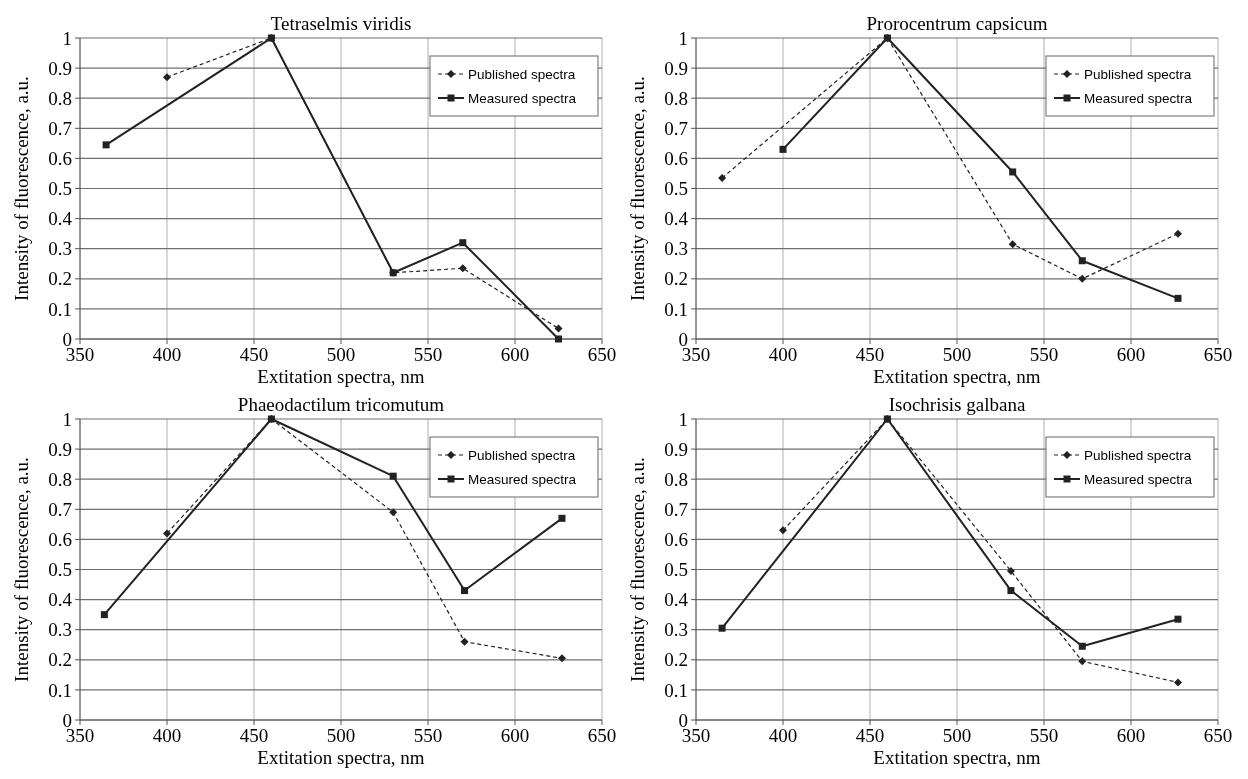 The height and width of the screenshot is (779, 1248). Describe the element at coordinates (341, 404) in the screenshot. I see `chart-title: Phaeodactilum tricomutum` at that location.